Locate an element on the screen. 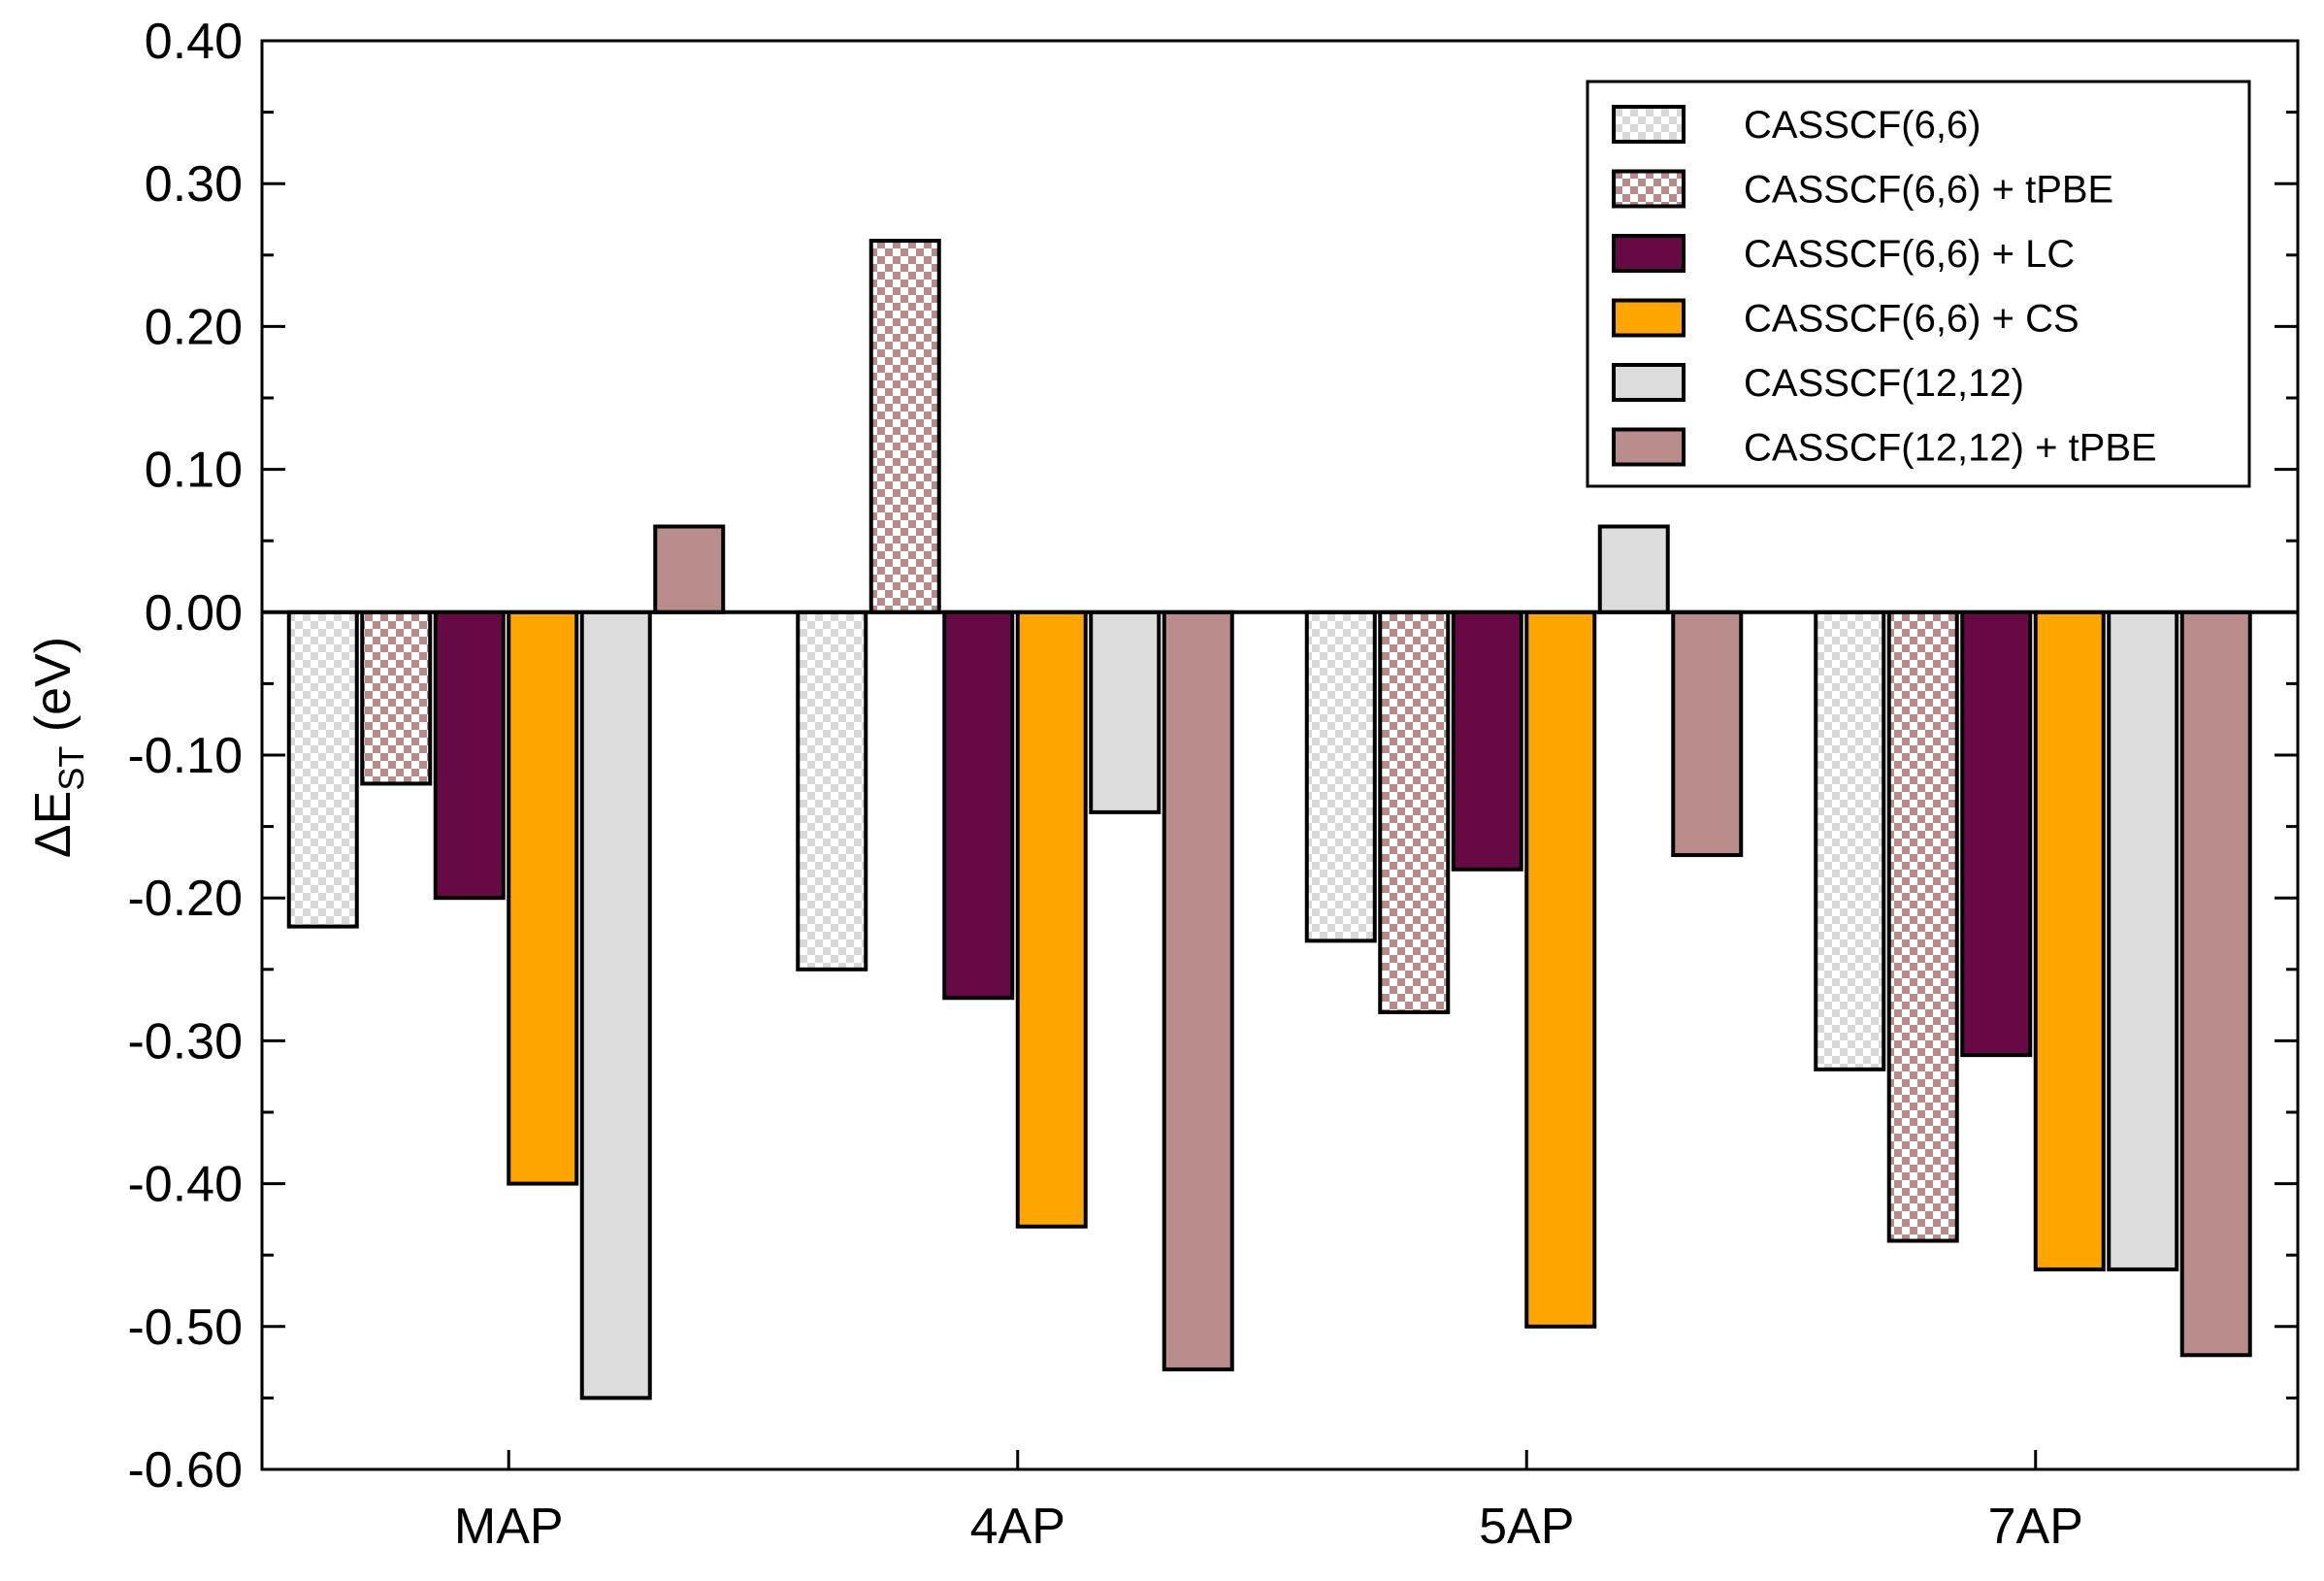 This screenshot has height=1581, width=2324. y-tick-label: -0.10 is located at coordinates (185, 756).